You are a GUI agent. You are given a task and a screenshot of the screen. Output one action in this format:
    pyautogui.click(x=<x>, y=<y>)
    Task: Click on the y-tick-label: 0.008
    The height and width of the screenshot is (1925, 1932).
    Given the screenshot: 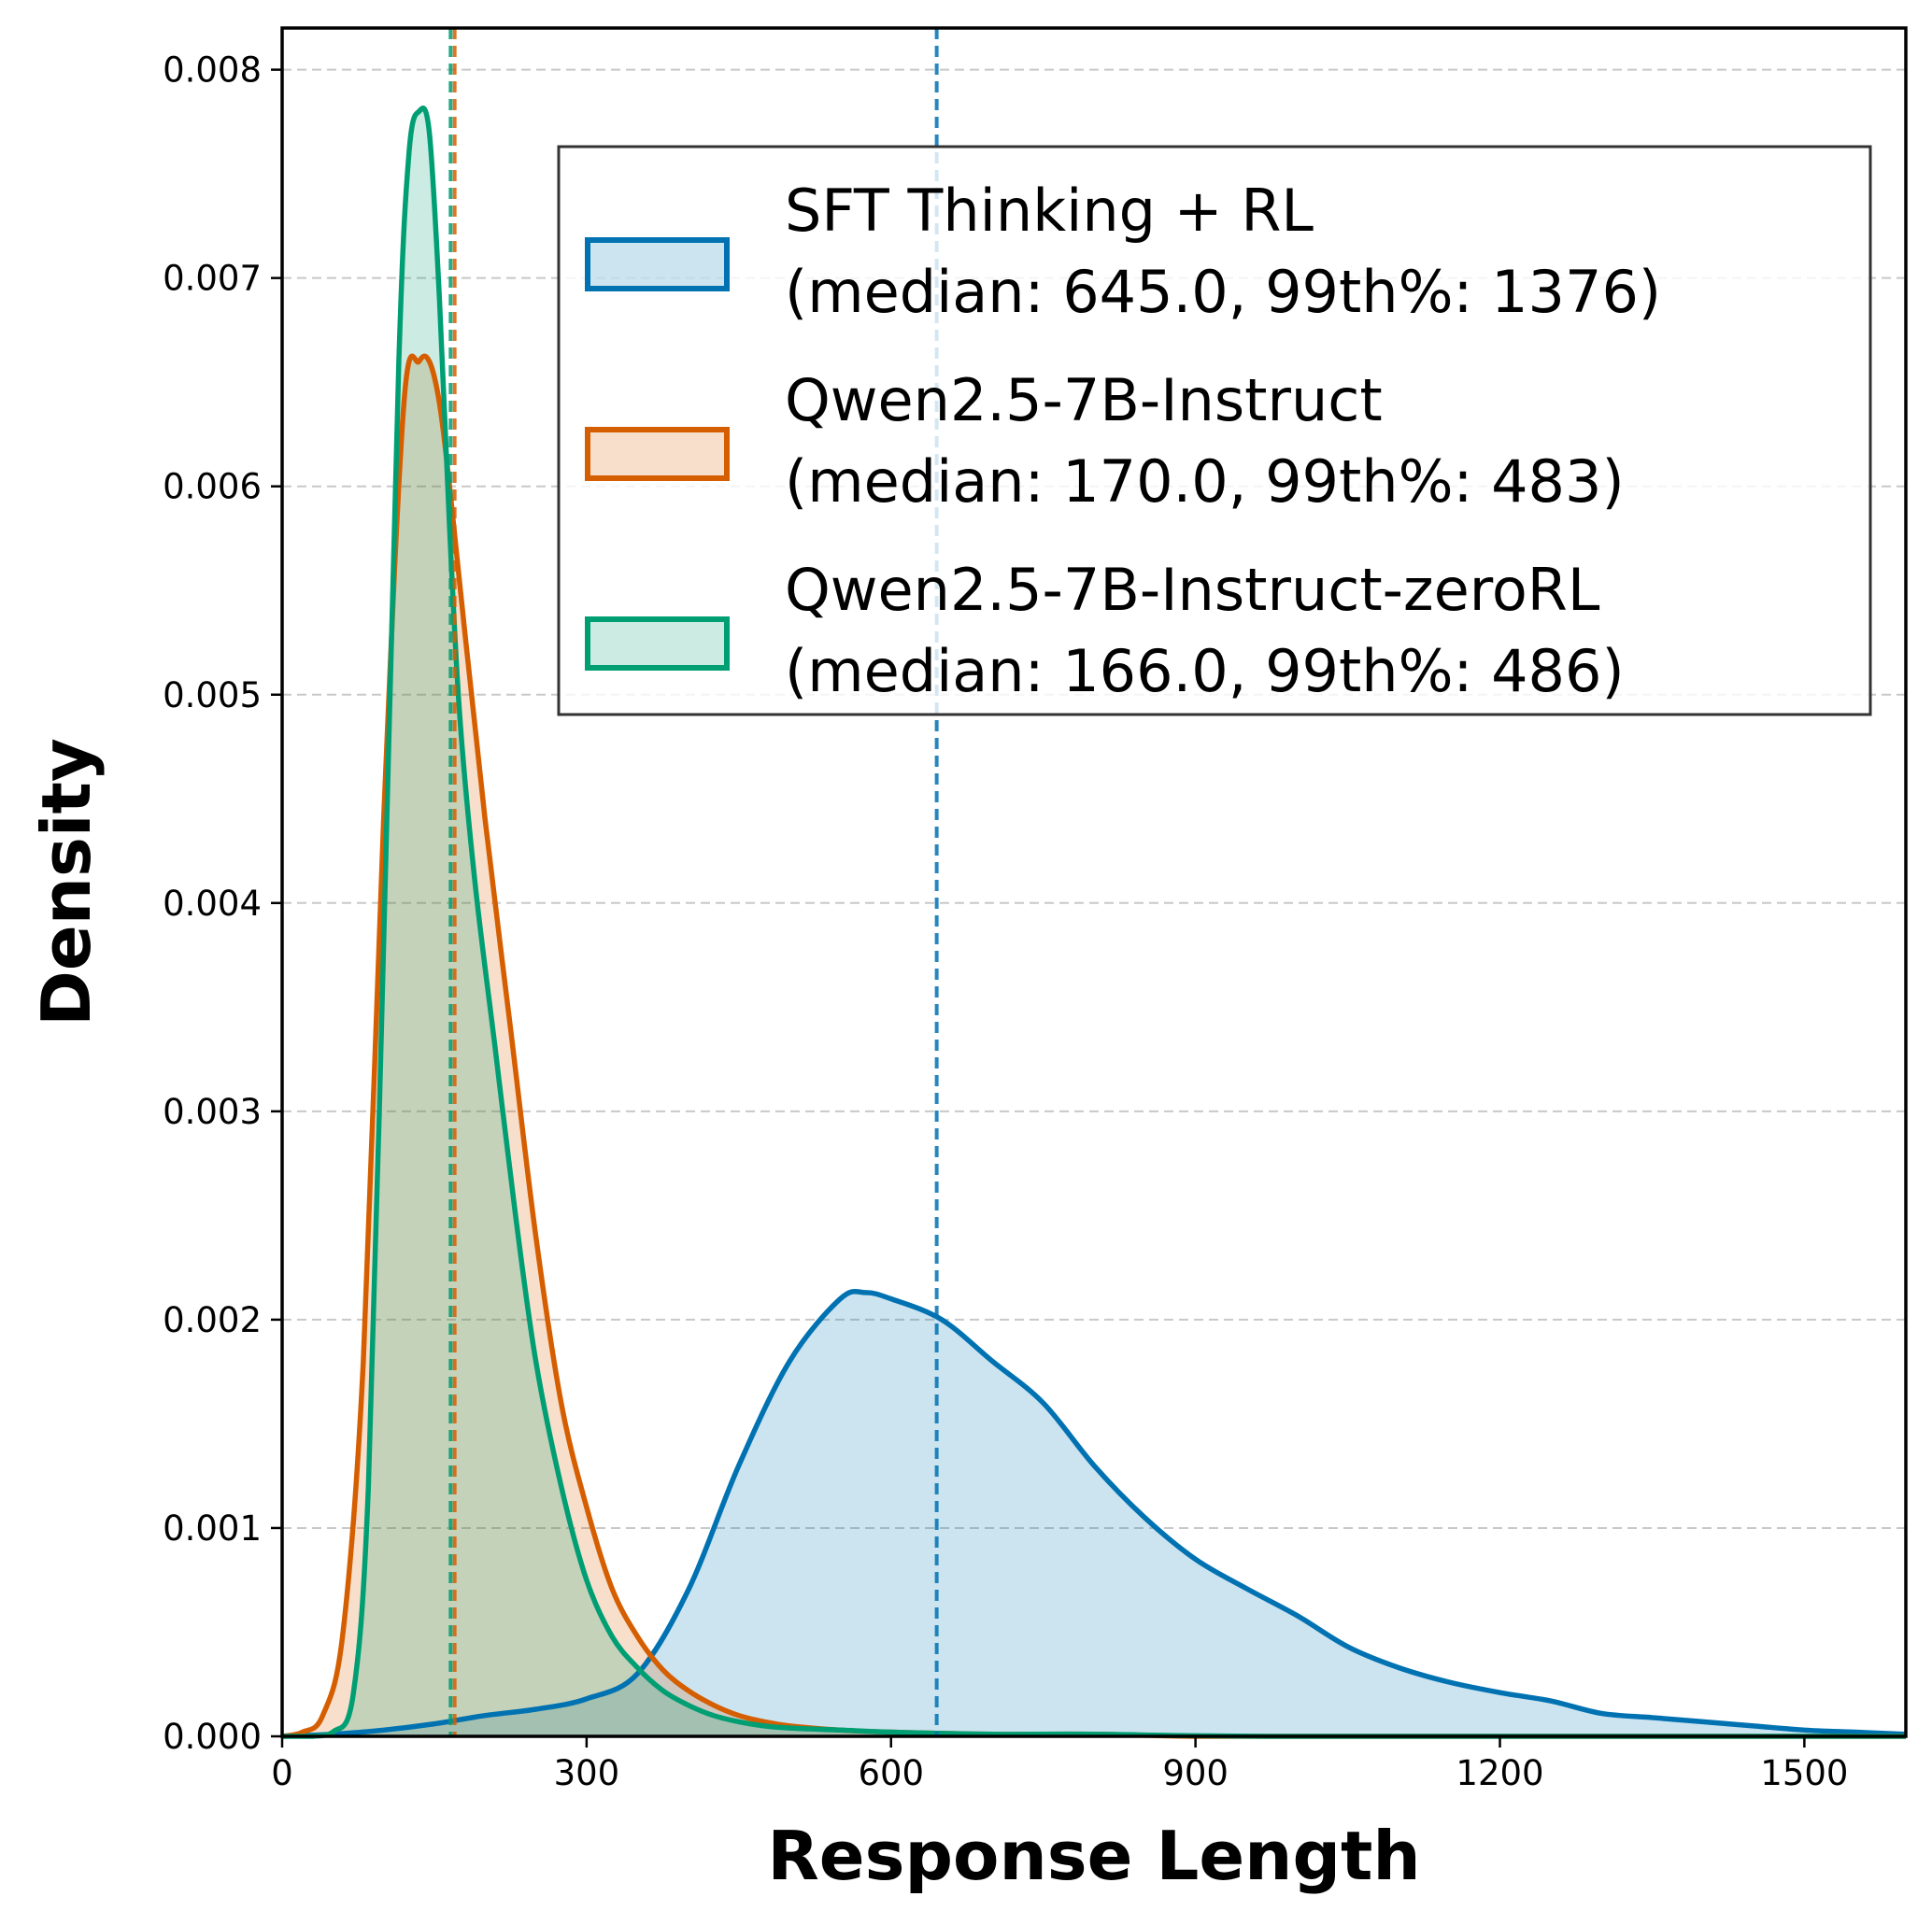 What is the action you would take?
    pyautogui.click(x=213, y=70)
    